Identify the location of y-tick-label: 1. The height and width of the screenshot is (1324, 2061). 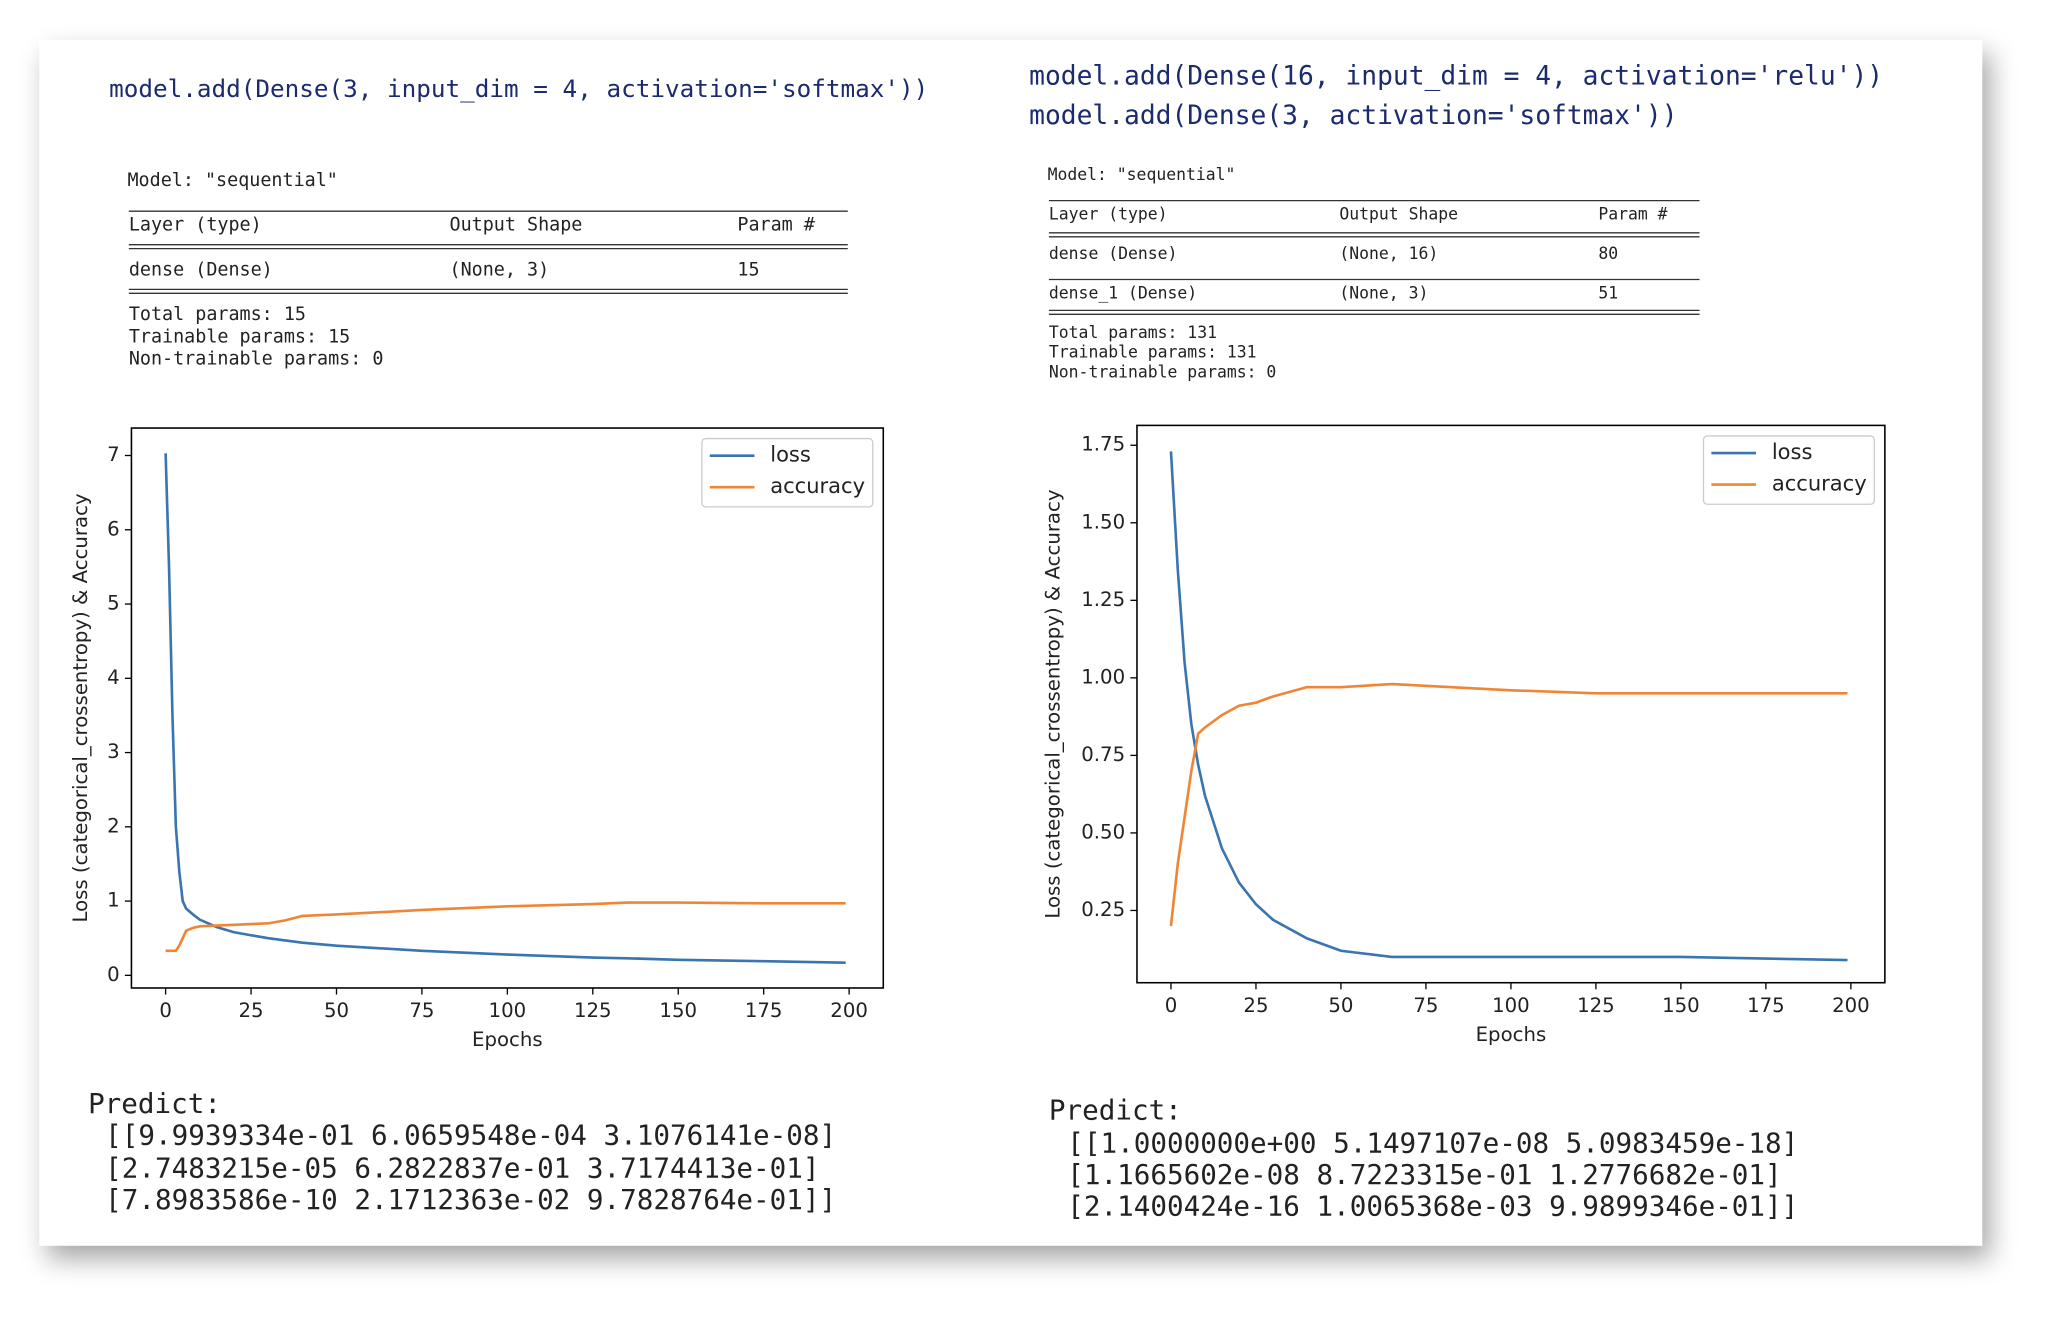
(113, 900).